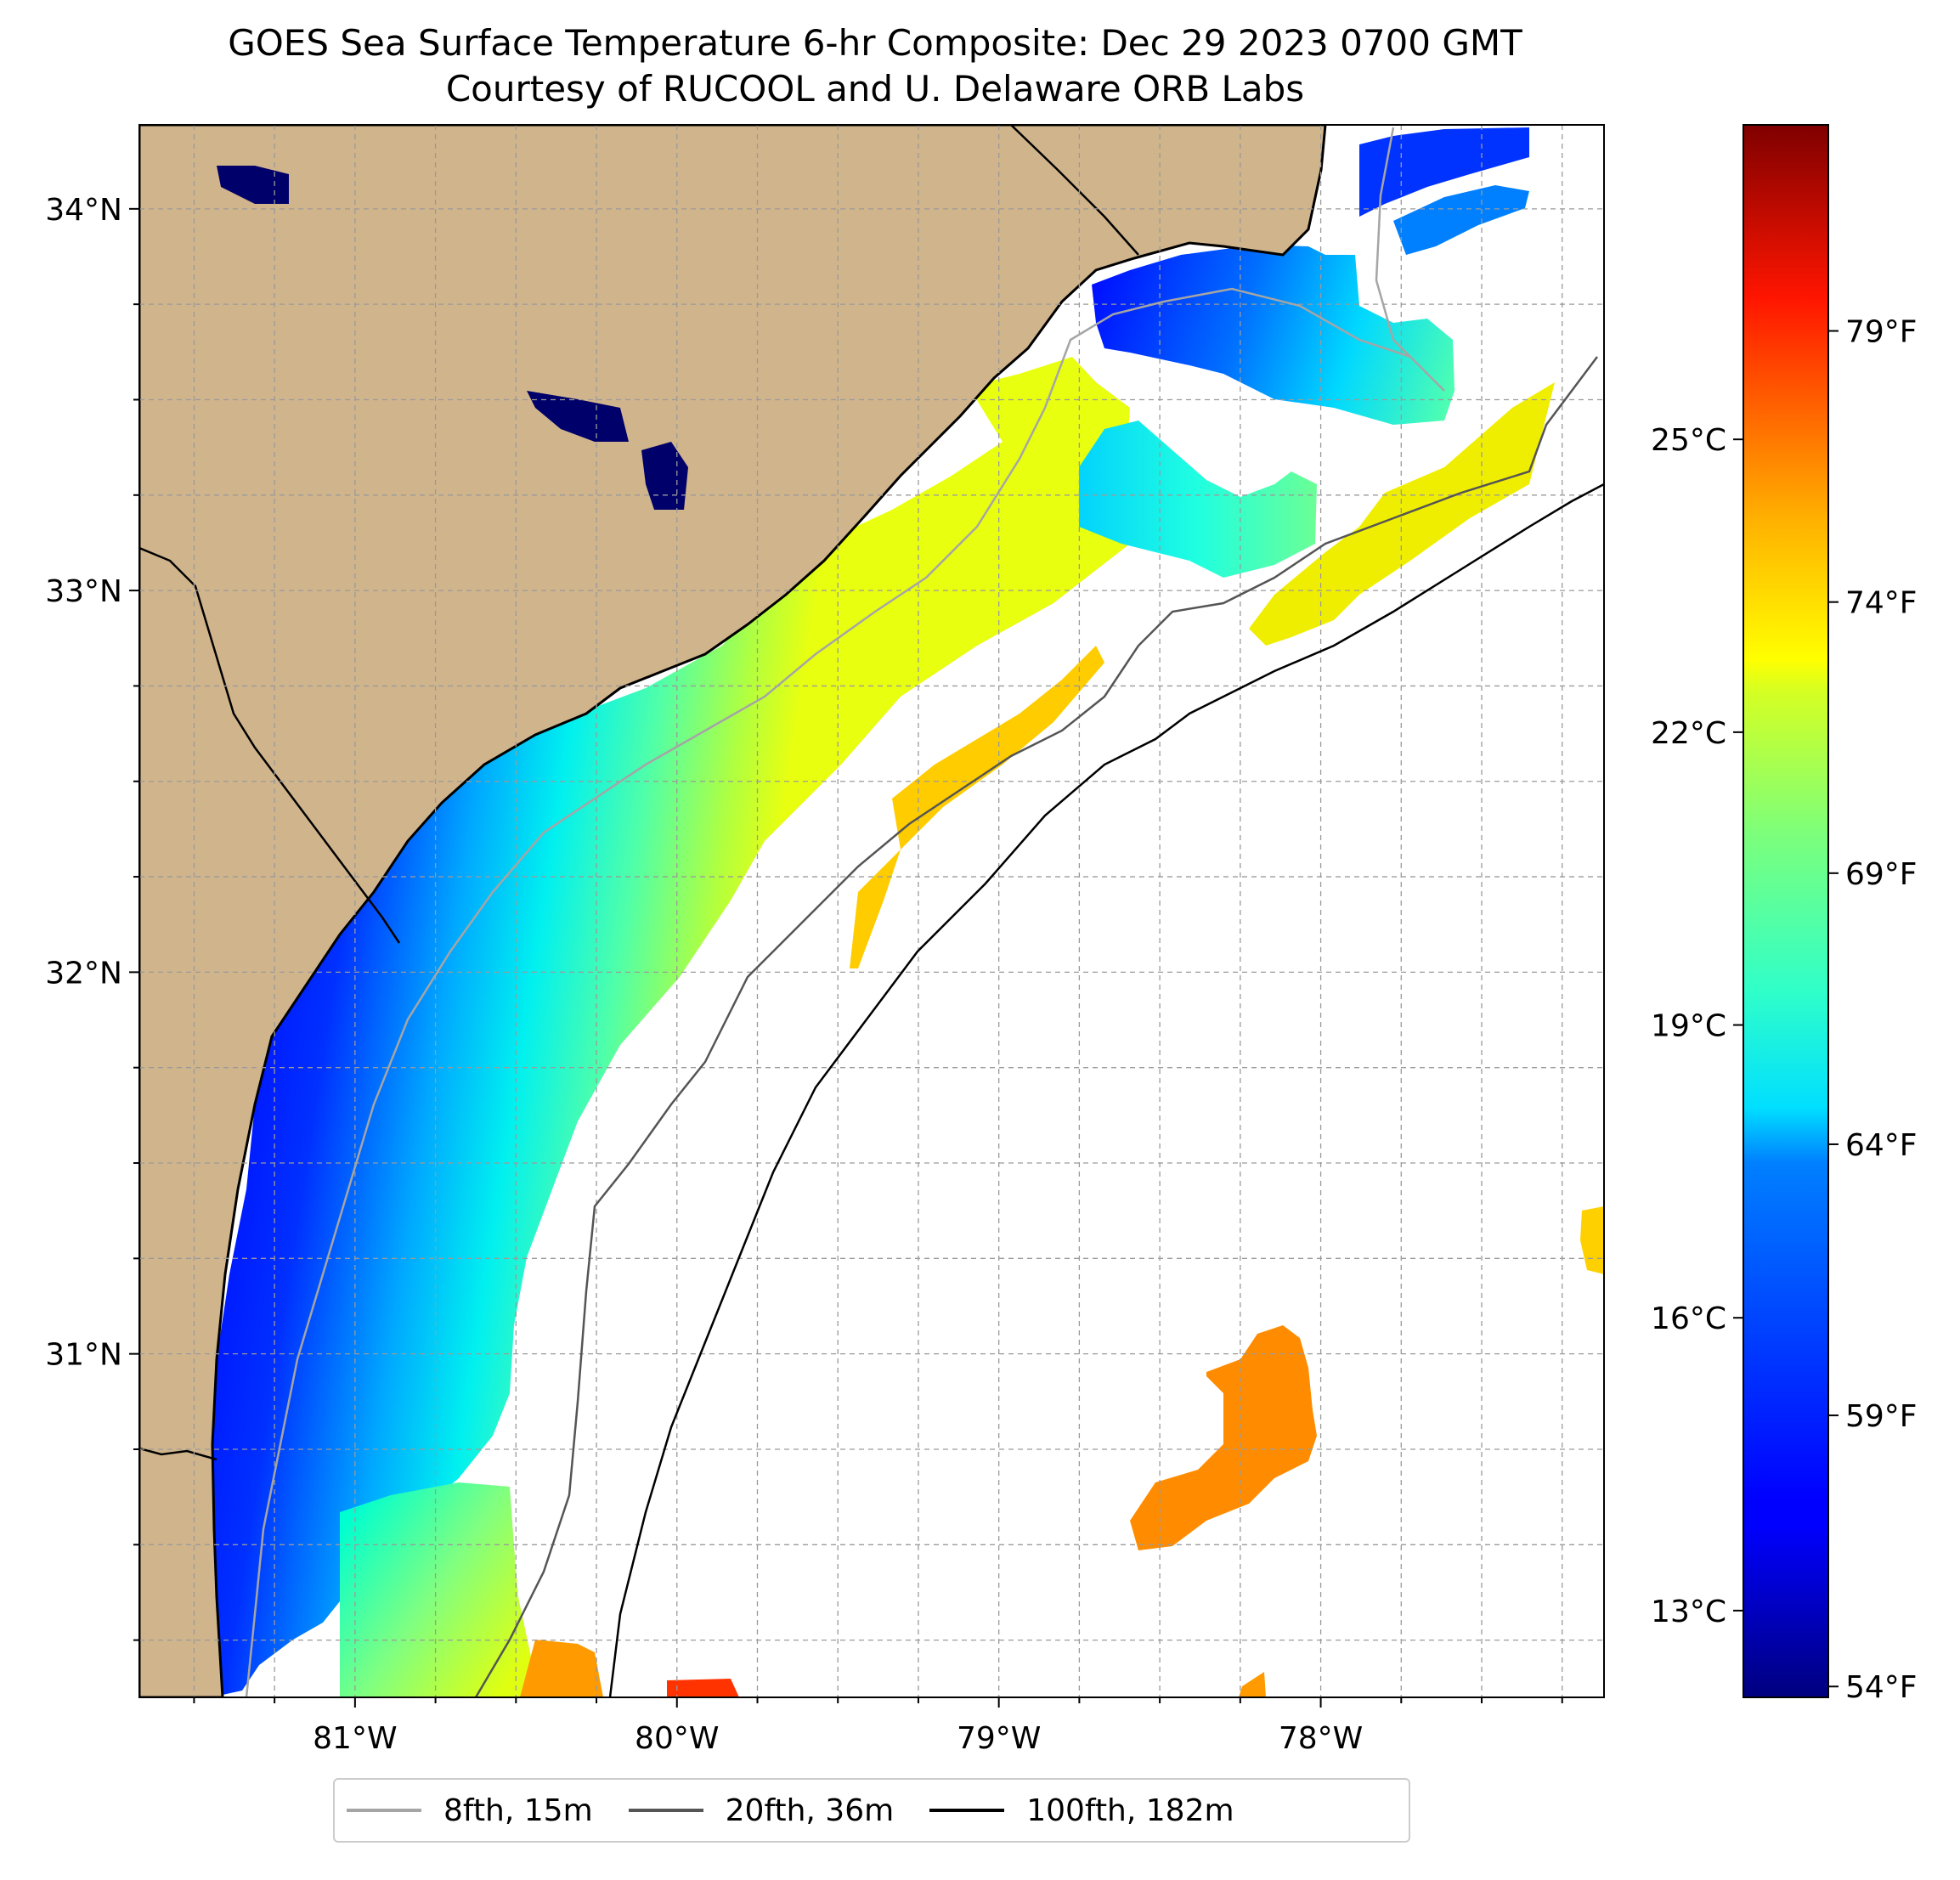 This screenshot has height=1880, width=1960. I want to click on colorbar-f-label: 59°F, so click(1882, 1416).